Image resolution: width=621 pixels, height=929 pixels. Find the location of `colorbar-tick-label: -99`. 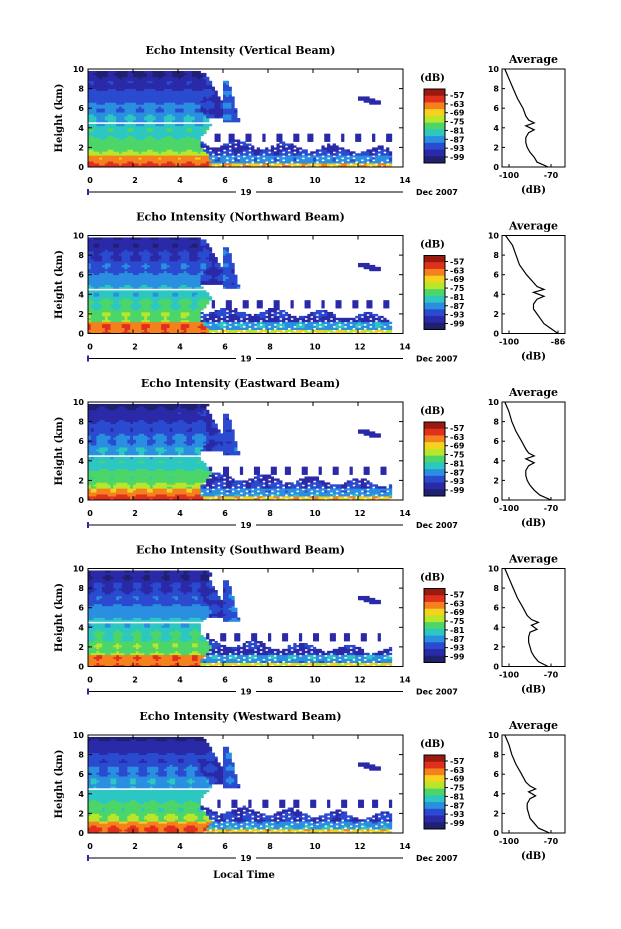

colorbar-tick-label: -99 is located at coordinates (457, 157).